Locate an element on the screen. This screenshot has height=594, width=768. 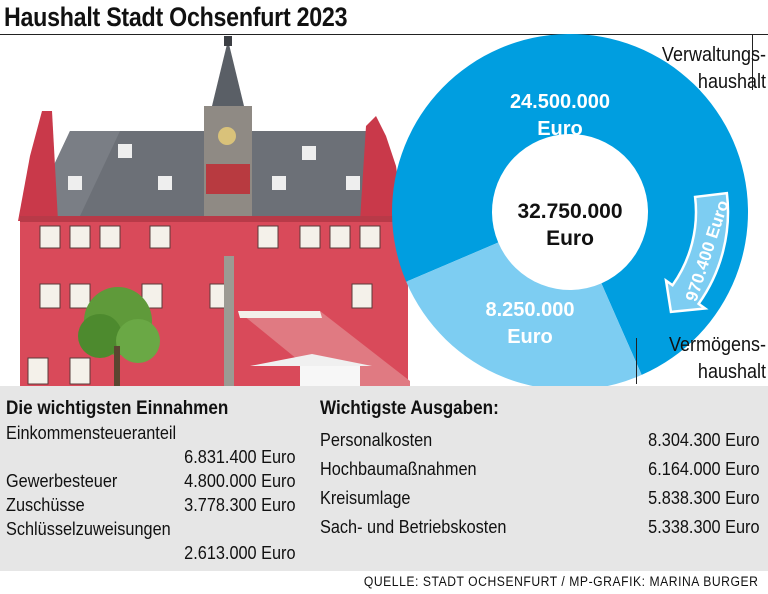
vermoegenshaushalt-unit: Euro is located at coordinates (530, 337).